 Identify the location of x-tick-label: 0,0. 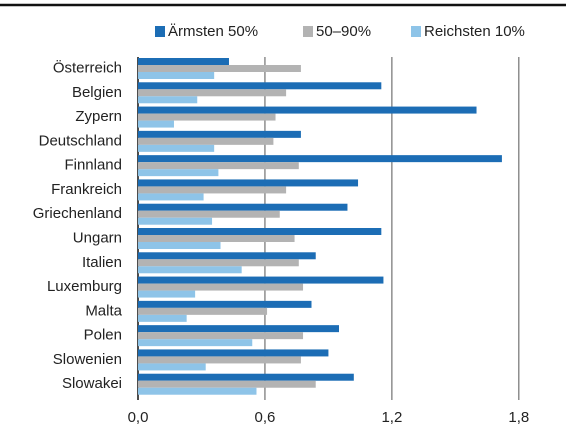
(138, 417).